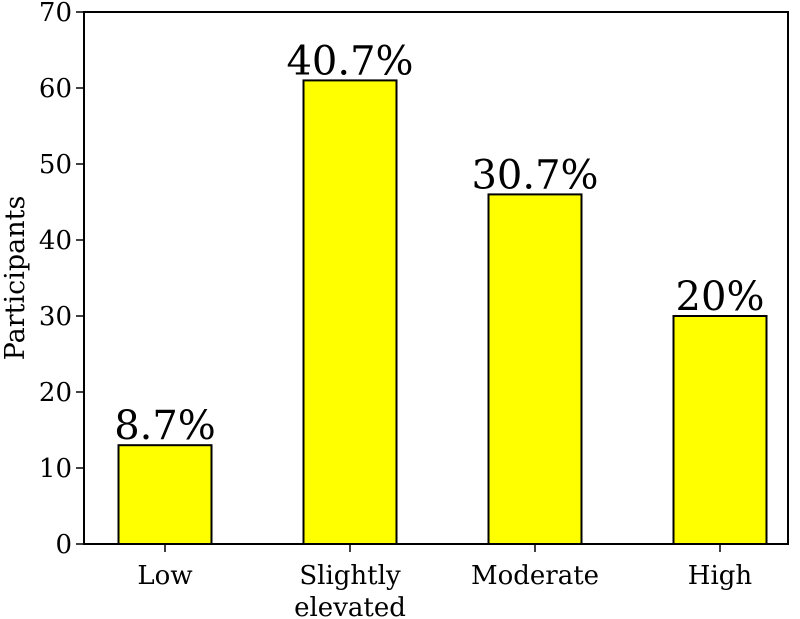  I want to click on y-tick-label: 40, so click(55, 241).